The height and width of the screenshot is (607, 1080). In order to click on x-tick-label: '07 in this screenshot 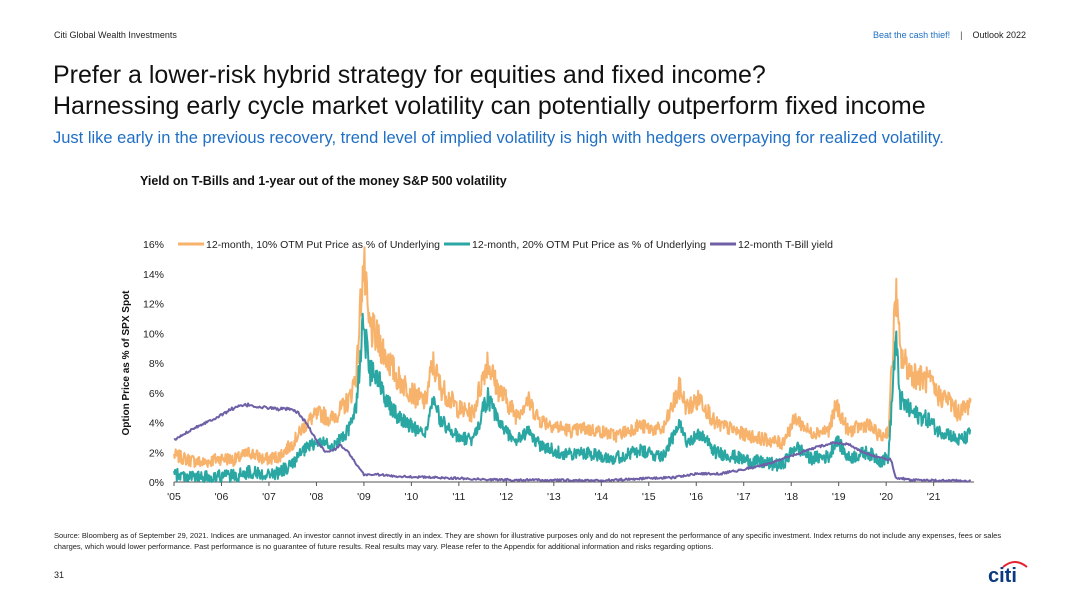, I will do `click(269, 497)`.